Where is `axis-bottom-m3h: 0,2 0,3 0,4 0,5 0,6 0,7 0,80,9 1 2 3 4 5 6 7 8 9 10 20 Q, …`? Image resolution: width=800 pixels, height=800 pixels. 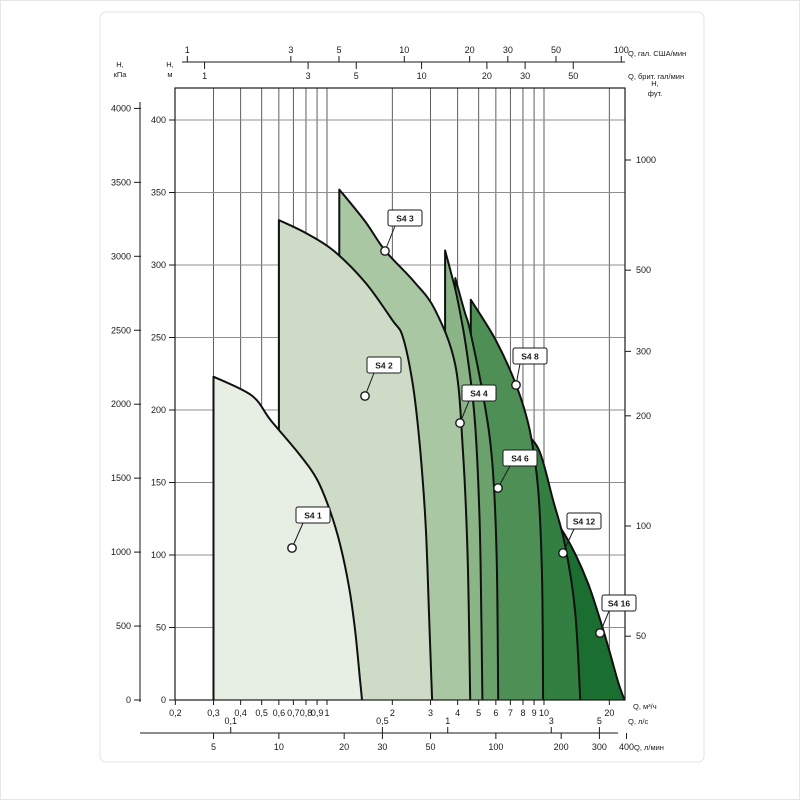
axis-bottom-m3h: 0,2 0,3 0,4 0,5 0,6 0,7 0,80,9 1 2 3 4 5 6 7 8 9 10 20 Q, … is located at coordinates (413, 709).